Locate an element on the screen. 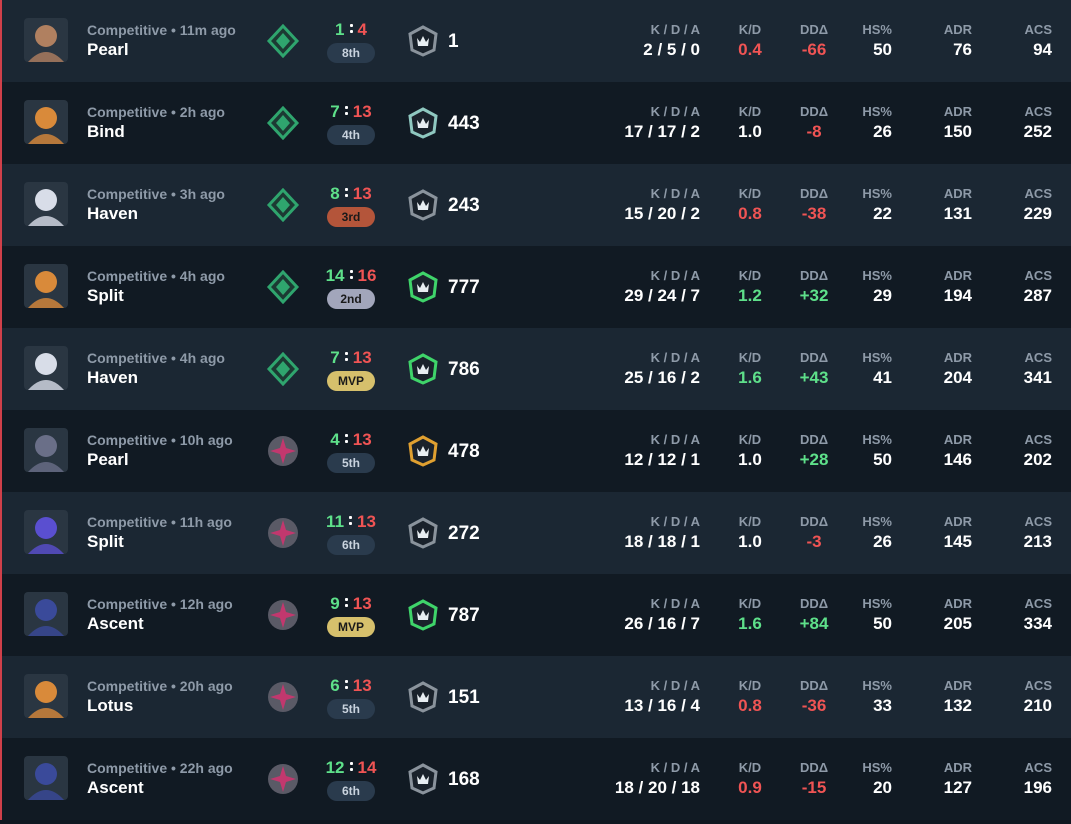 Image resolution: width=1071 pixels, height=824 pixels. map-name: Lotus is located at coordinates (110, 705).